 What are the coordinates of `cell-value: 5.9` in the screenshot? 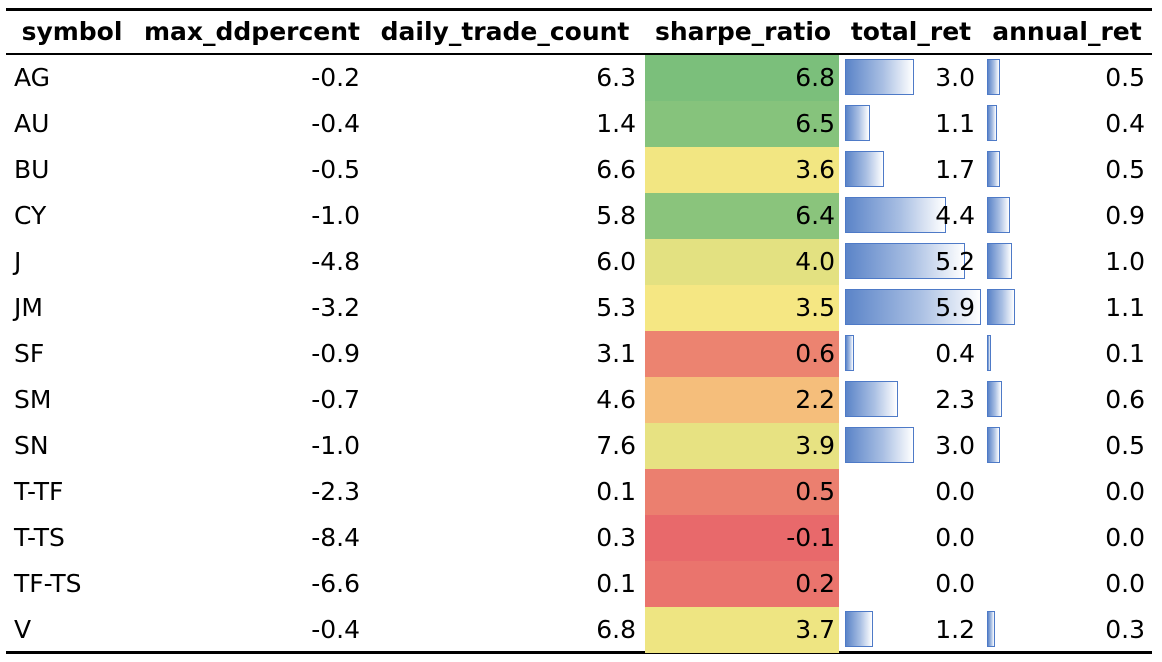 It's located at (955, 307).